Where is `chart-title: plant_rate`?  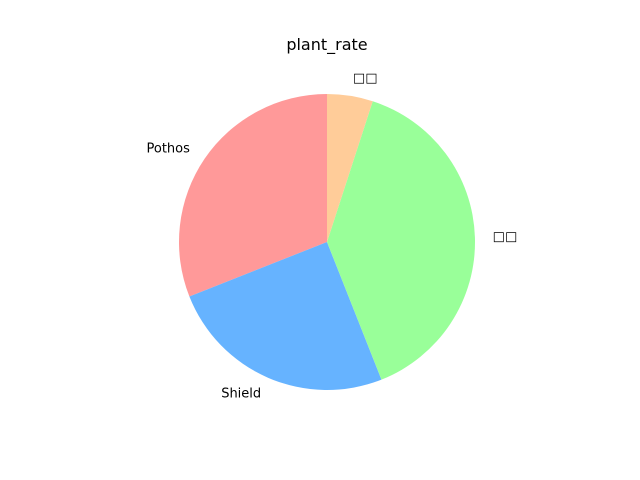
chart-title: plant_rate is located at coordinates (326, 45).